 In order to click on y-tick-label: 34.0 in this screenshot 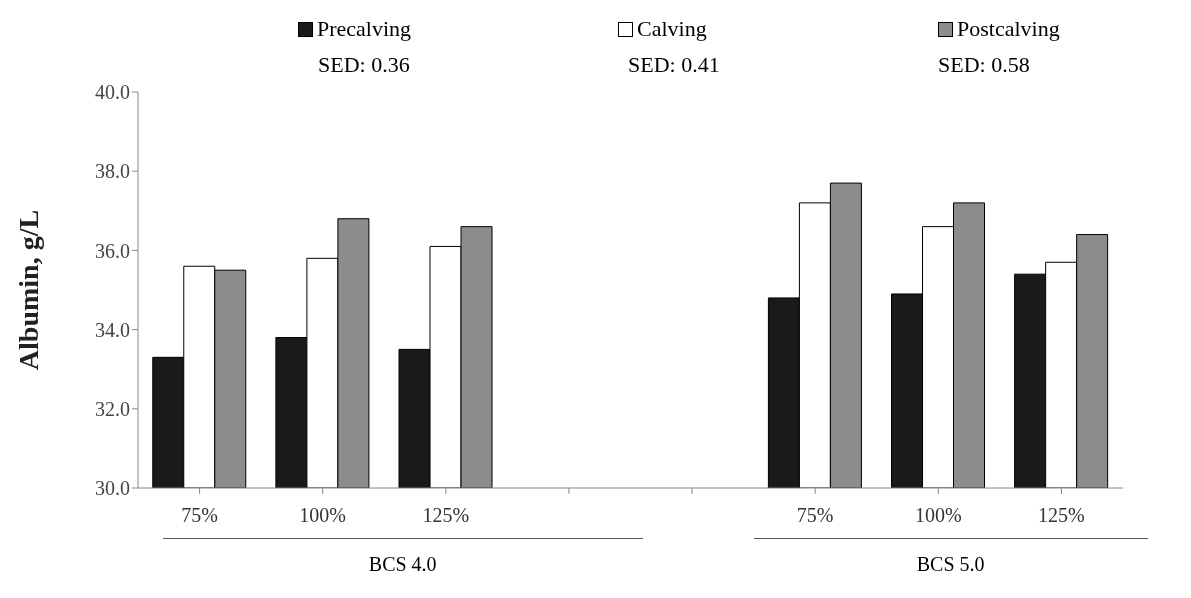, I will do `click(112, 329)`.